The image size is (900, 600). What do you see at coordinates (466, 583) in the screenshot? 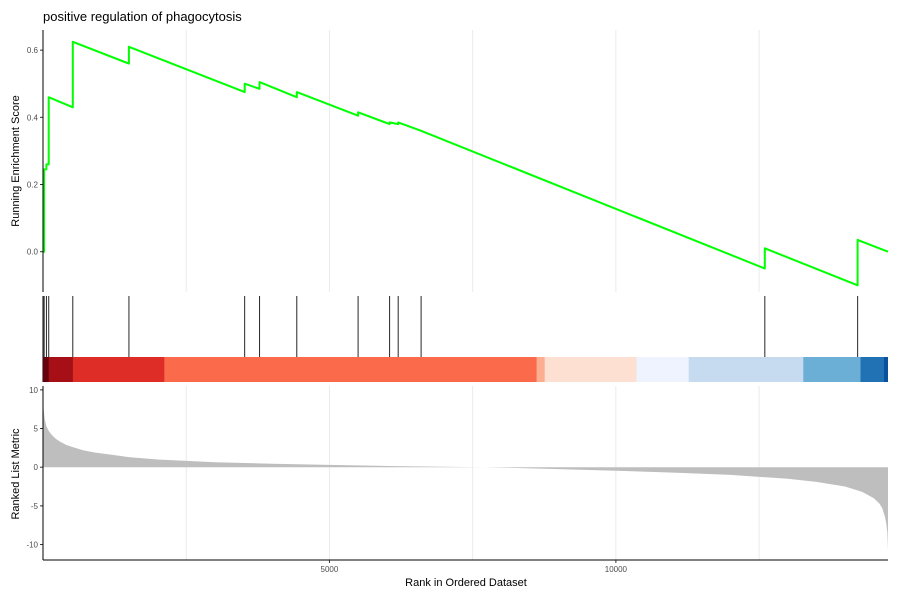
I see `x-axis-label: Rank in Ordered Dataset` at bounding box center [466, 583].